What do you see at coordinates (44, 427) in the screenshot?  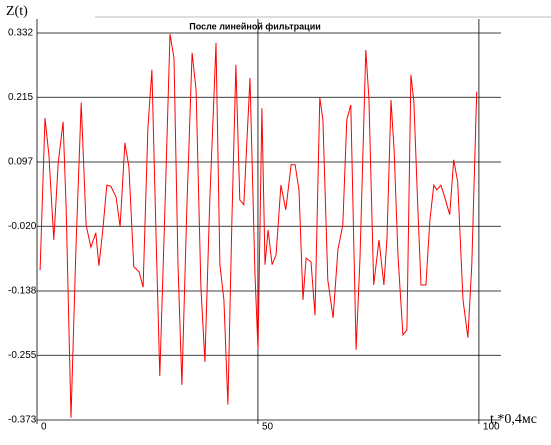 I see `x-tick-label: 0` at bounding box center [44, 427].